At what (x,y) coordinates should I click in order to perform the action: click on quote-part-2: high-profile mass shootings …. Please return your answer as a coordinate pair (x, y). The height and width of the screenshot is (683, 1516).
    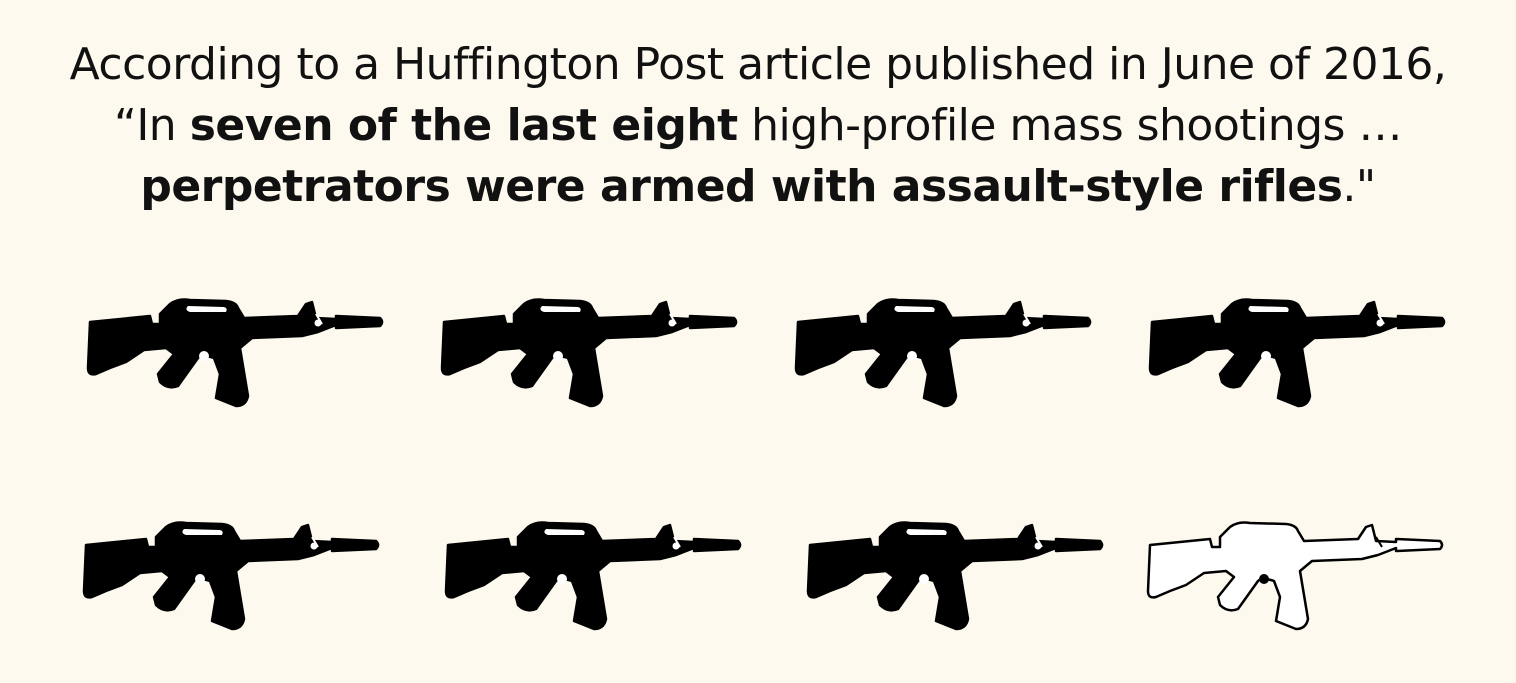
    Looking at the image, I should click on (1069, 125).